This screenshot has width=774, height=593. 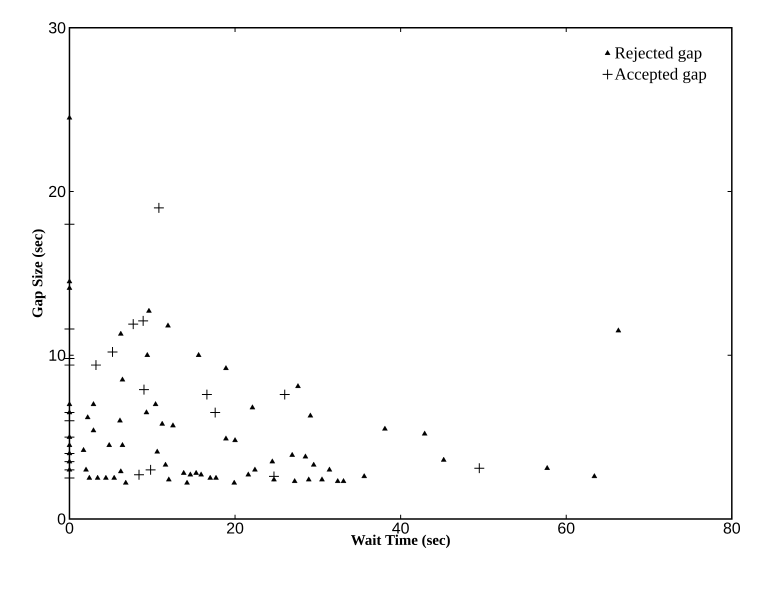 I want to click on x-axis-title: Wait Time (sec), so click(x=400, y=541).